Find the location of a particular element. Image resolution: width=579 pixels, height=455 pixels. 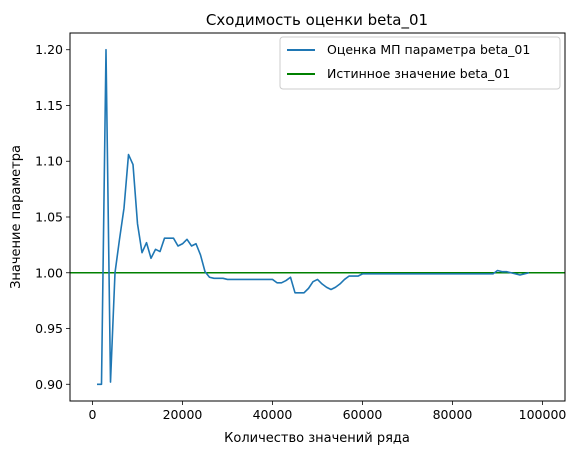

y-tick-label: 0.90 is located at coordinates (49, 384).